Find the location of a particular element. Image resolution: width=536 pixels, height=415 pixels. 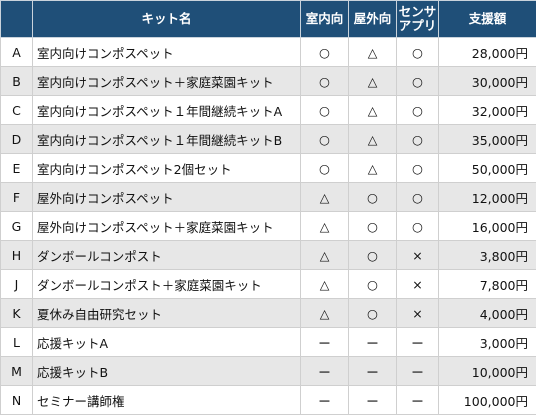

cell-price: 7,800円 is located at coordinates (487, 284).